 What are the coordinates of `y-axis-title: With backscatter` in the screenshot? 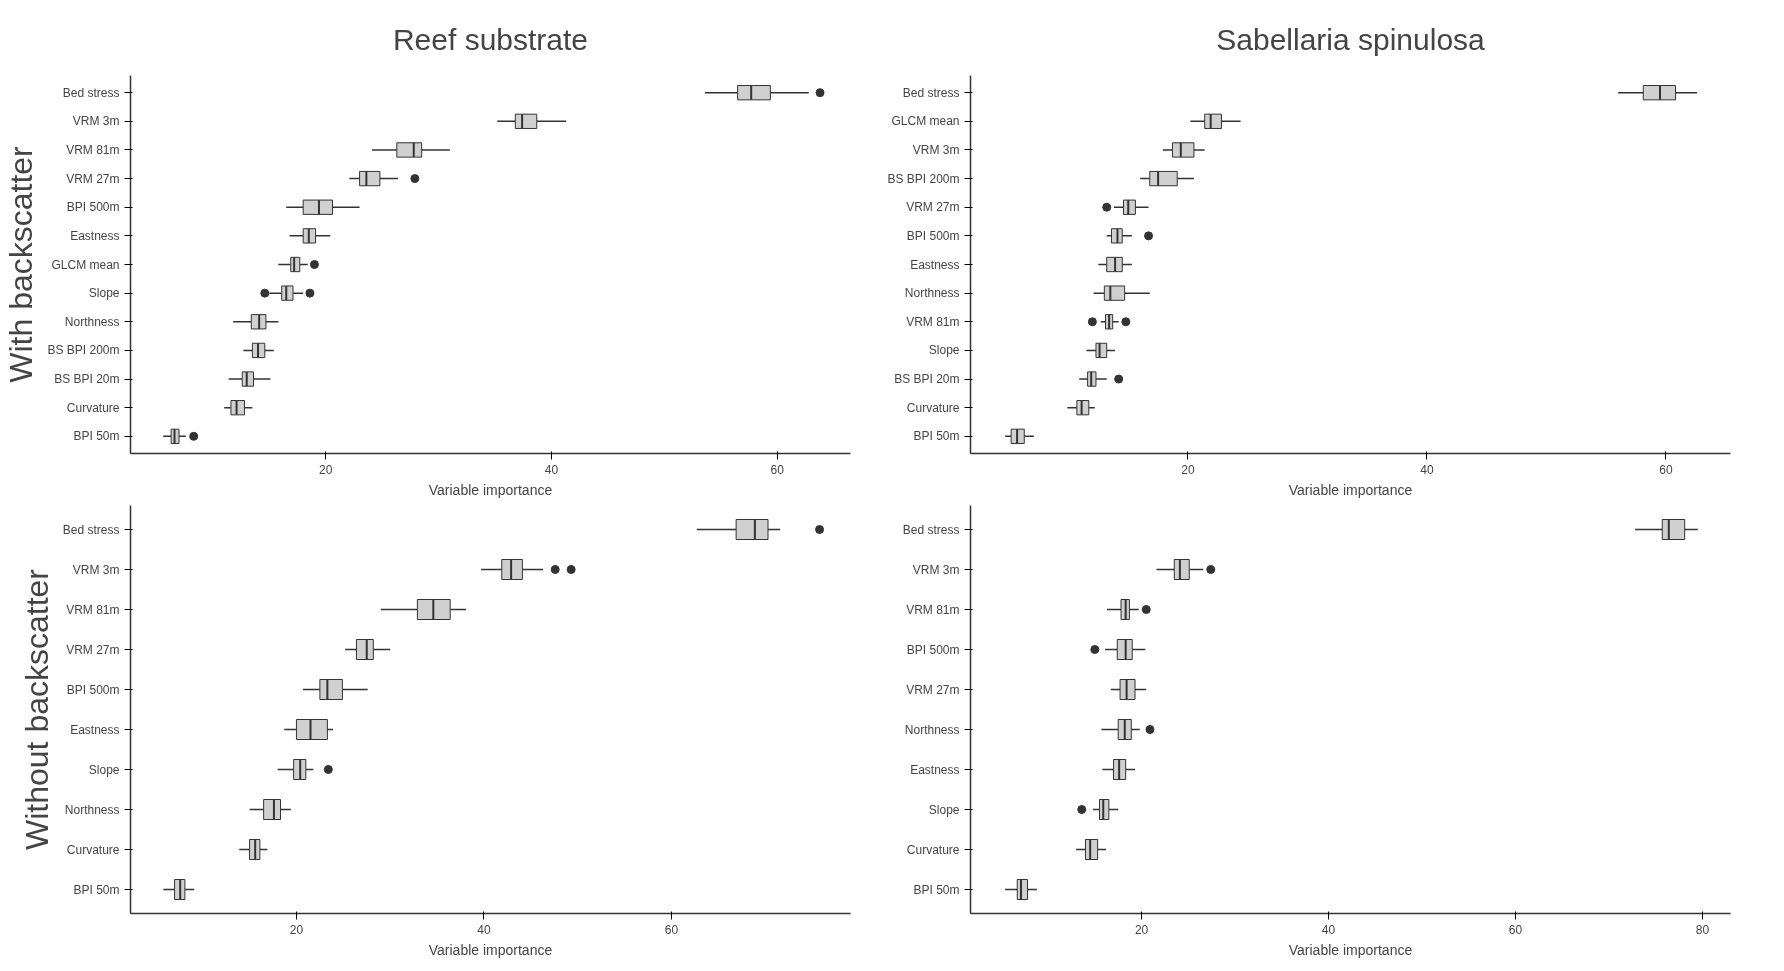 It's located at (21, 264).